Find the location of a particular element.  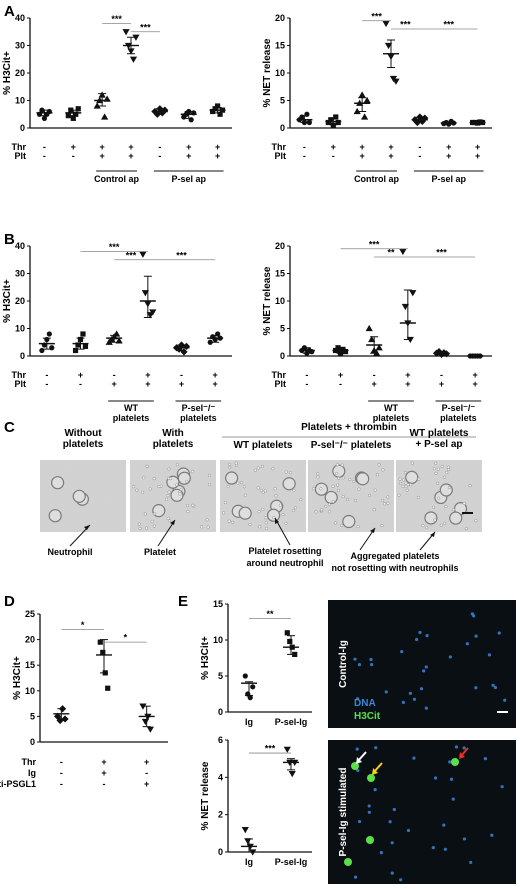

red-arrowhead is located at coordinates (462, 755).